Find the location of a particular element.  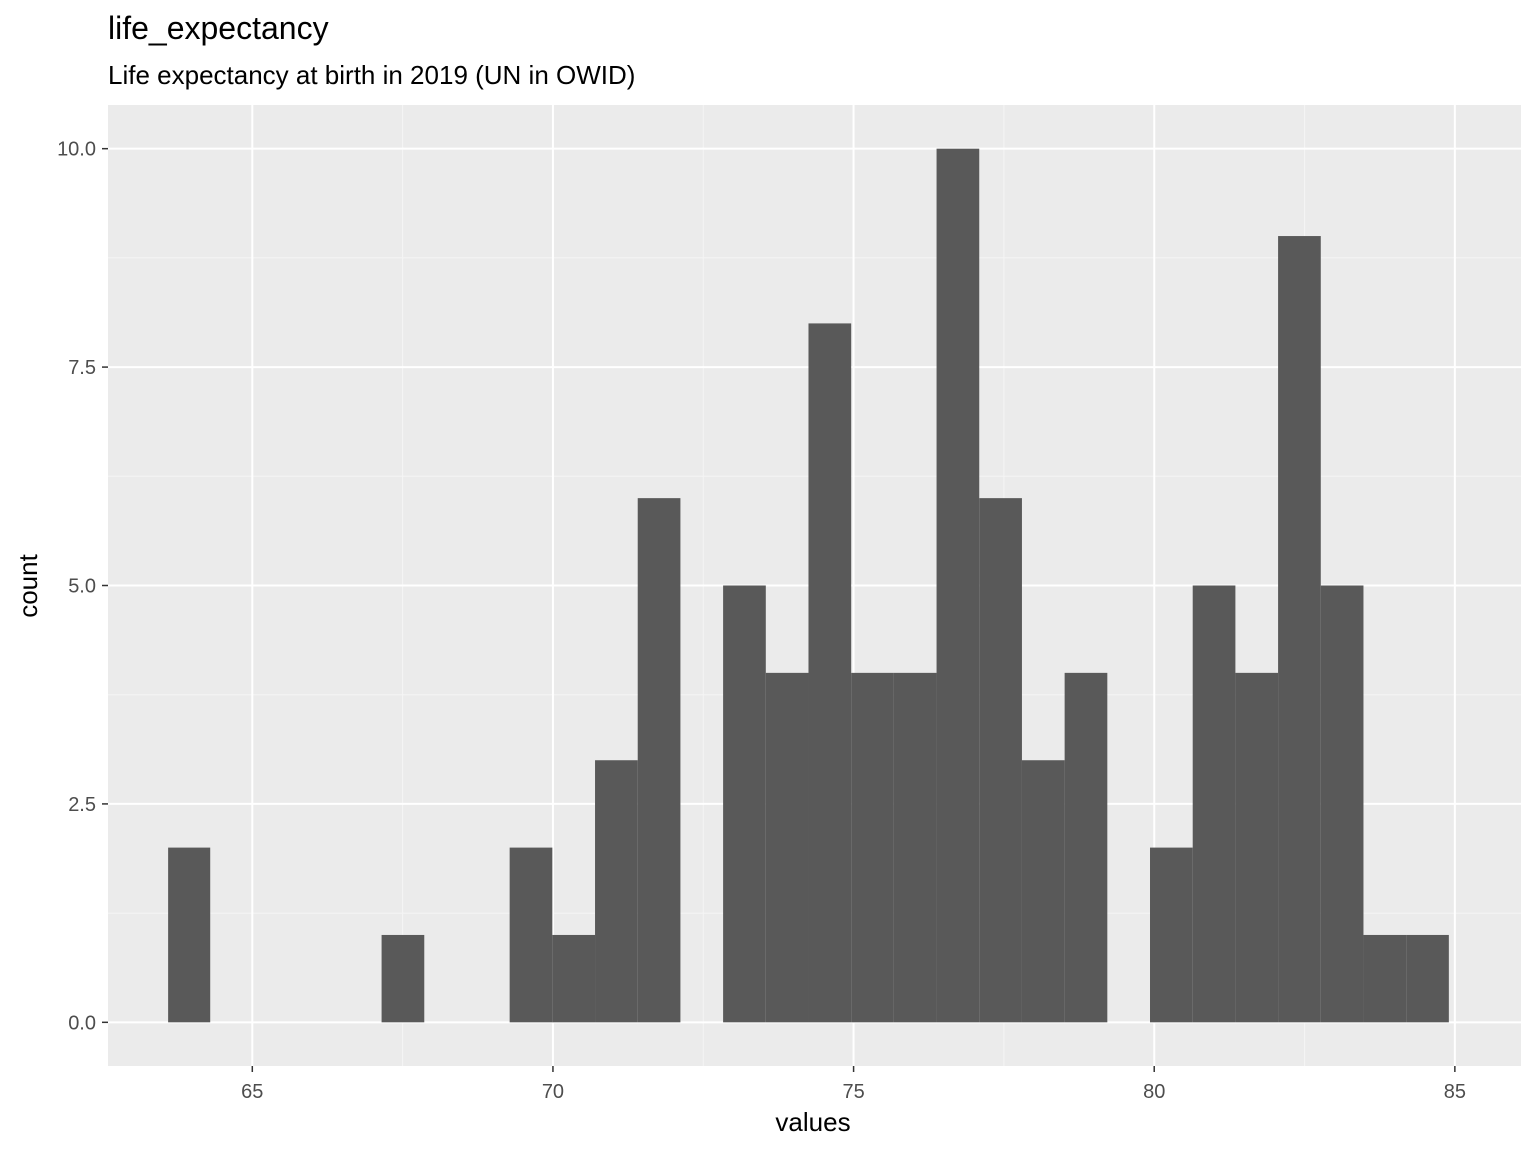

y-axis-title: count is located at coordinates (28, 585).